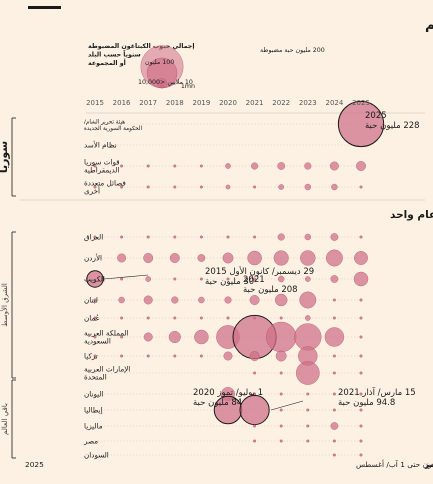 The width and height of the screenshot is (433, 484). Describe the element at coordinates (188, 86) in the screenshot. I see `legend-label: 1mn` at that location.